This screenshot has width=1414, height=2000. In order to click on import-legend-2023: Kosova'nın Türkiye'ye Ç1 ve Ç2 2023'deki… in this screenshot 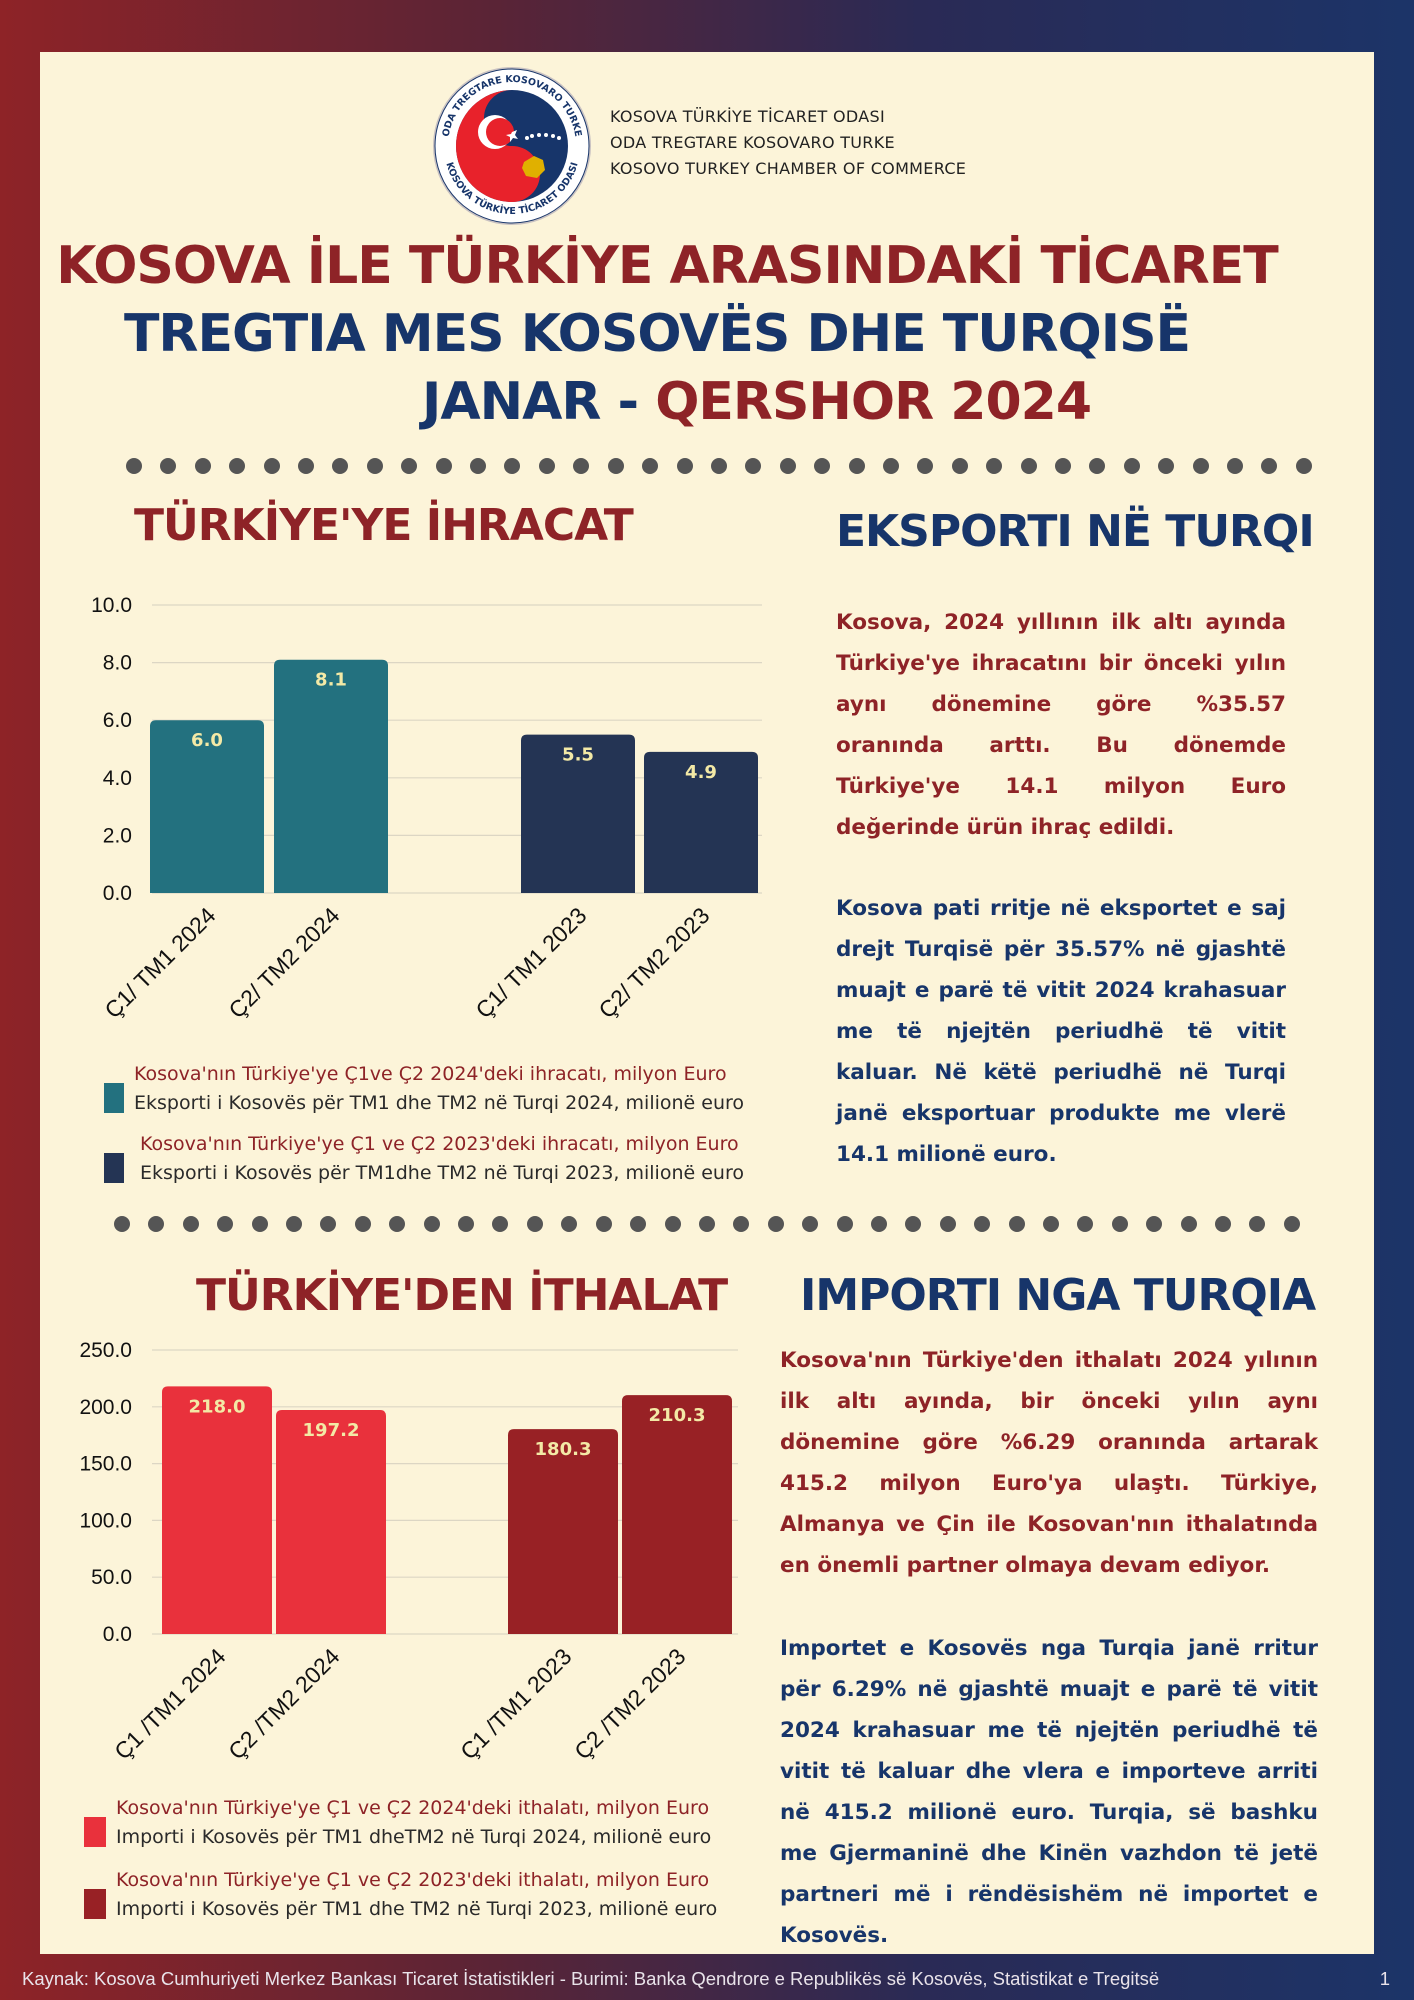, I will do `click(400, 1895)`.